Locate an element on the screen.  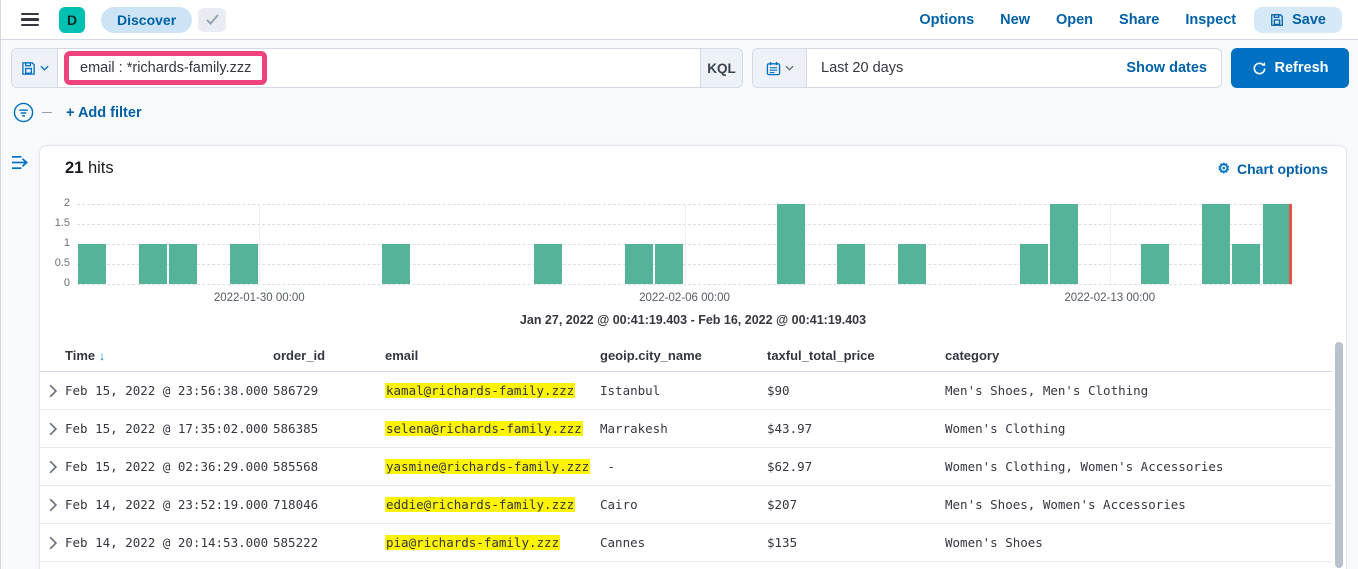
refresh-button: Refresh is located at coordinates (1290, 68).